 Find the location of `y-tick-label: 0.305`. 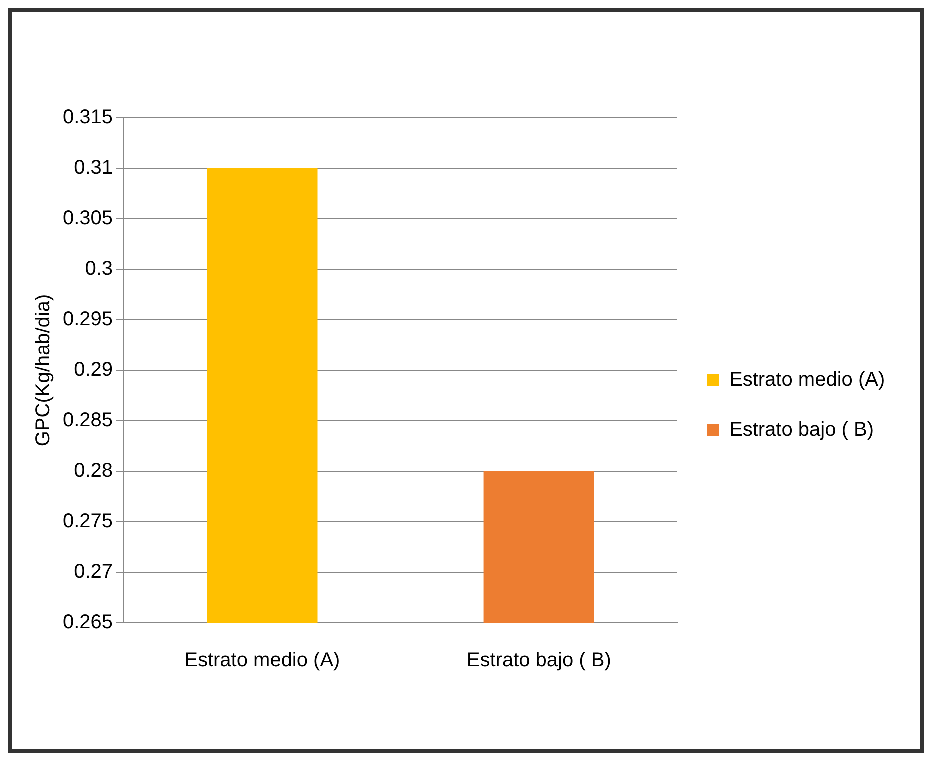

y-tick-label: 0.305 is located at coordinates (88, 219).